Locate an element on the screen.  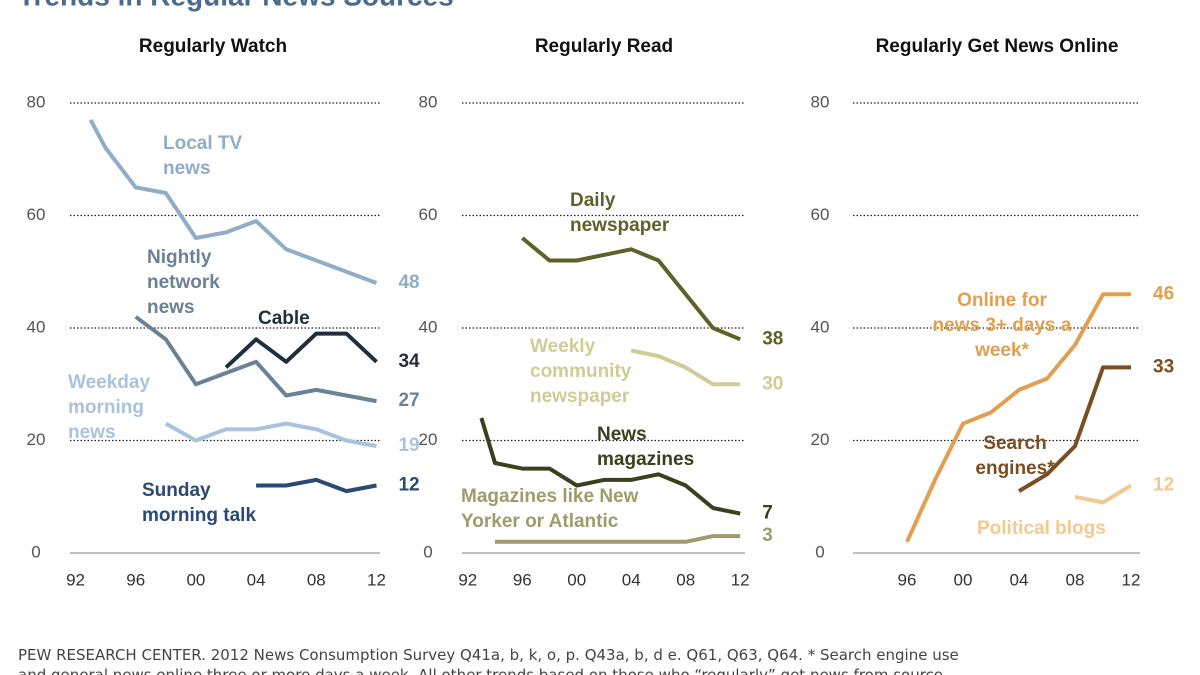
series-label: Magazines like New Yorker or Atlantic is located at coordinates (550, 509).